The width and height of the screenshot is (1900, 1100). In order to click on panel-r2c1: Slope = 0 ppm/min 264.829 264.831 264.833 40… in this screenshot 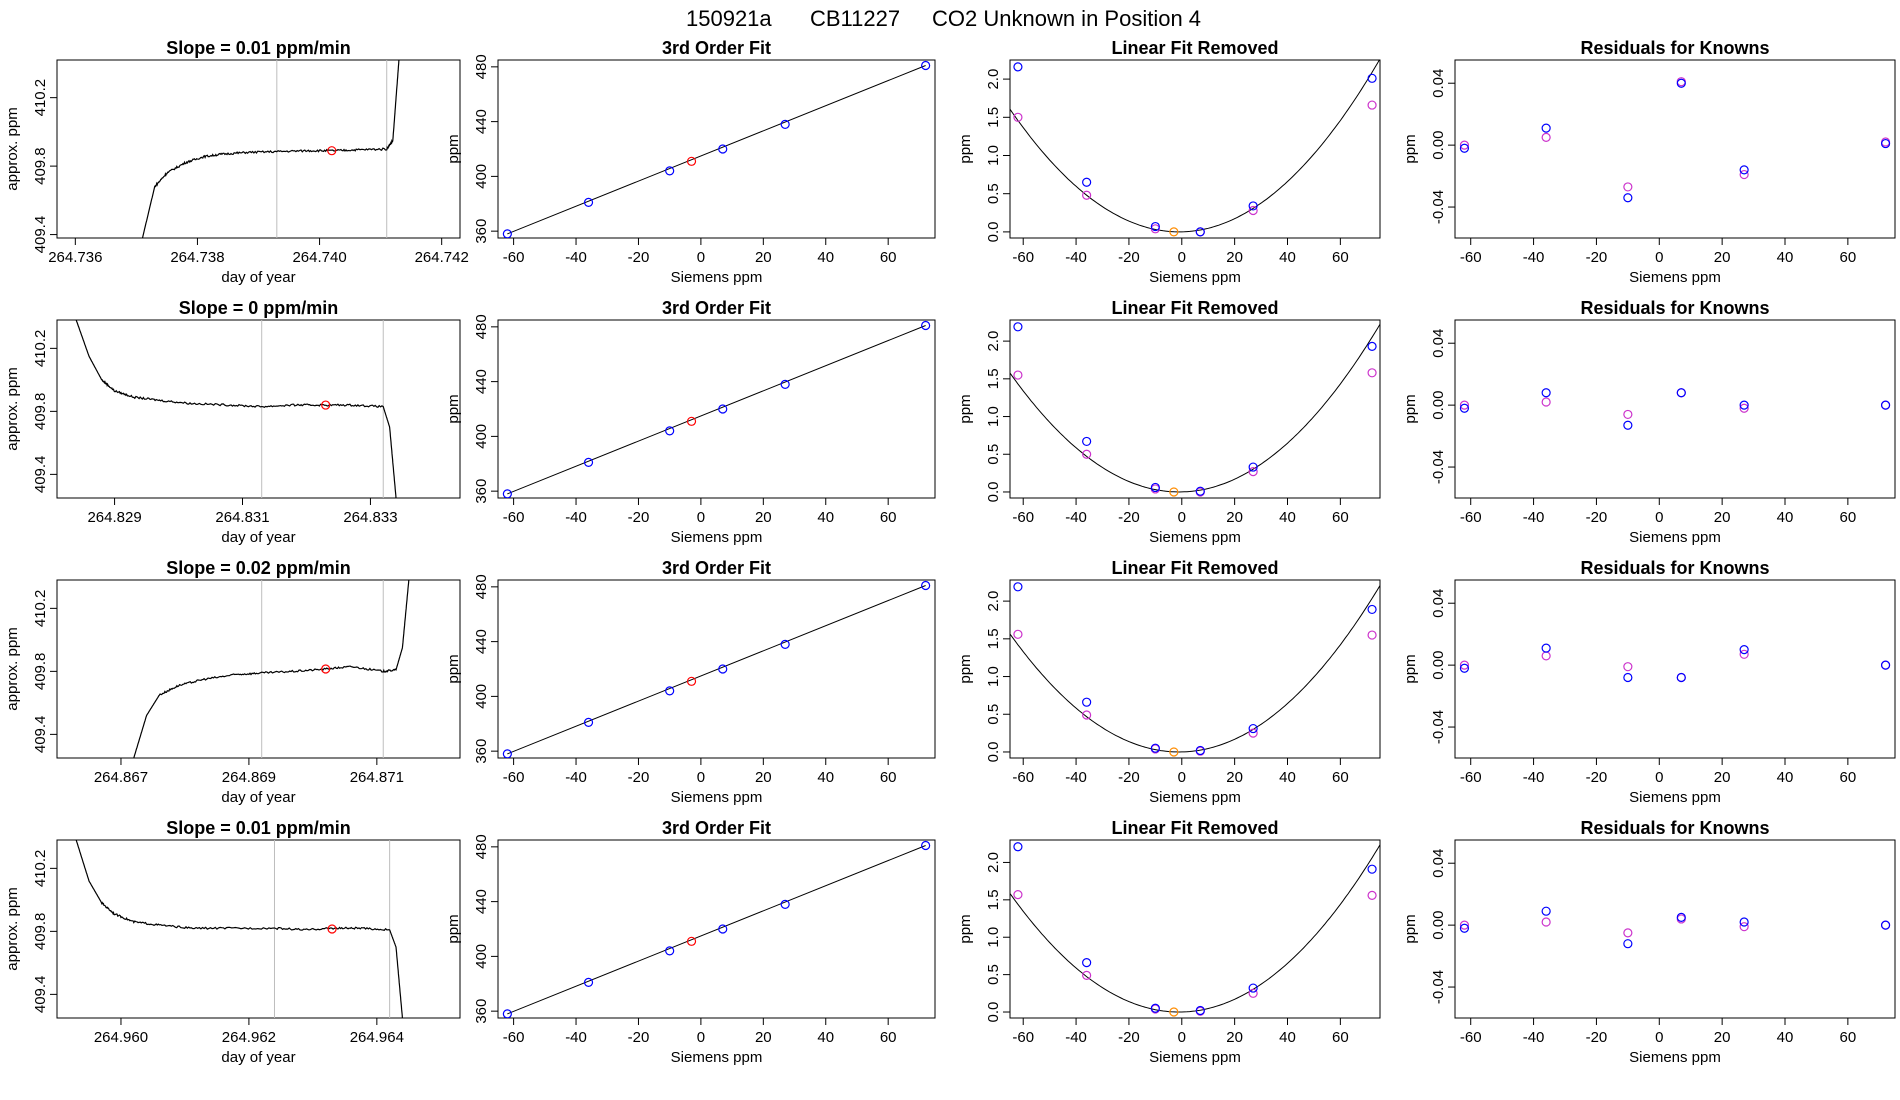, I will do `click(232, 422)`.